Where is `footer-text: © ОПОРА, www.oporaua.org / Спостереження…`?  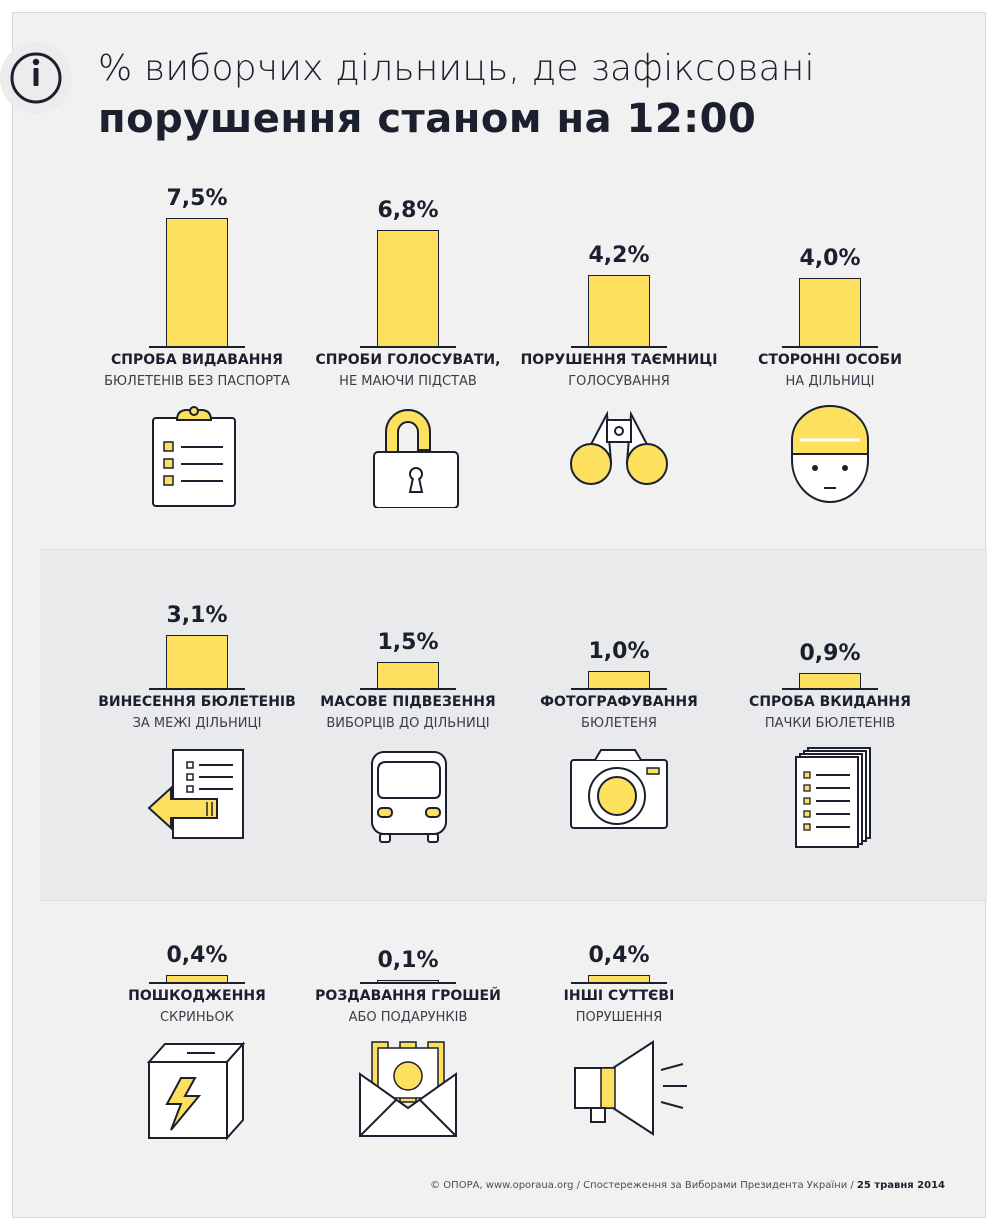
footer-text: © ОПОРА, www.oporaua.org / Спостереження… is located at coordinates (643, 1185).